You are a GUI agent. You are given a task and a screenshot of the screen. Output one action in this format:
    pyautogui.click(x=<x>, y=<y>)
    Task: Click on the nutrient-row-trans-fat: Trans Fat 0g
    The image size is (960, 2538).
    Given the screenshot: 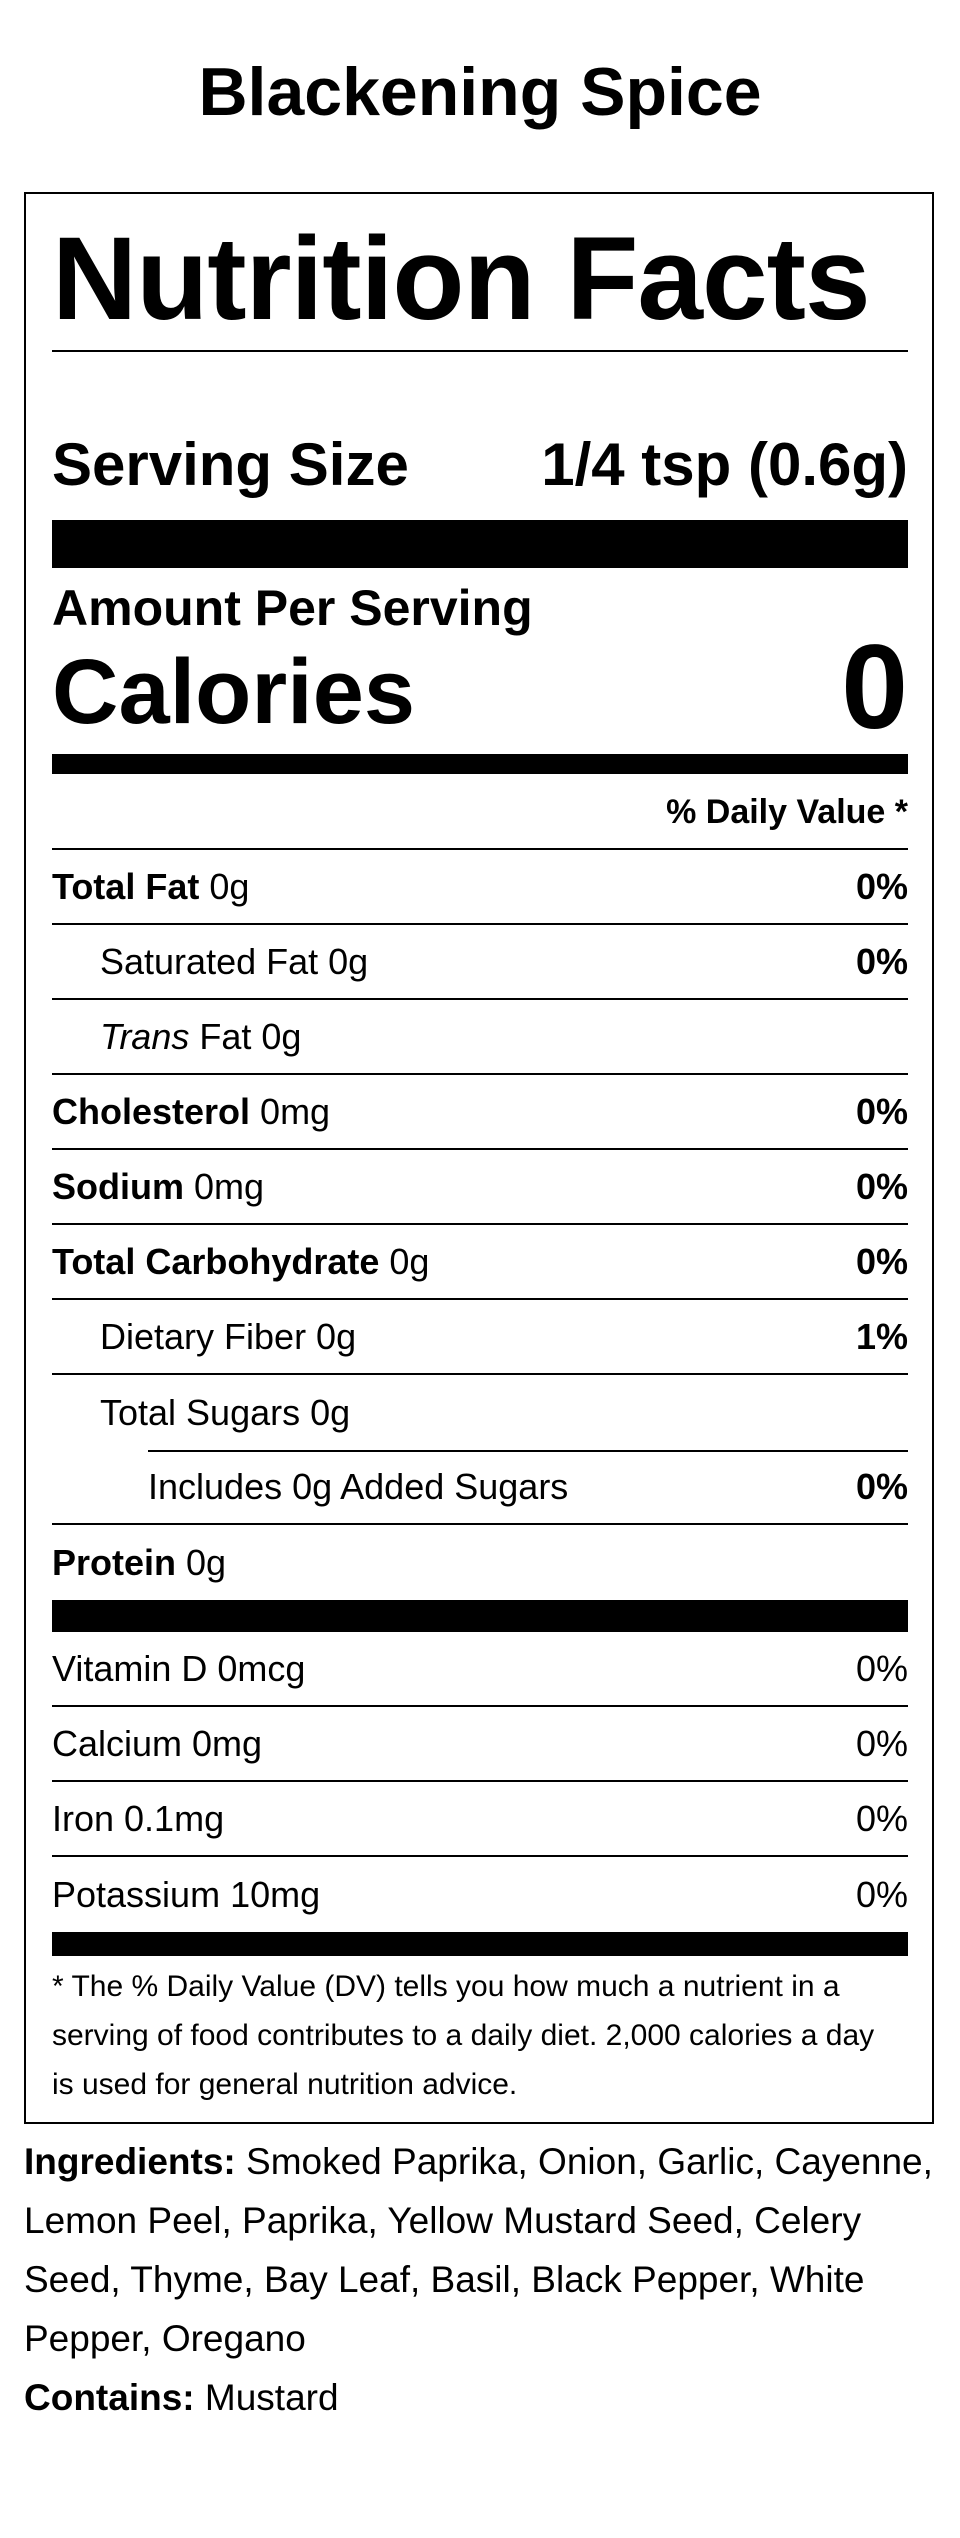 What is the action you would take?
    pyautogui.click(x=480, y=1037)
    